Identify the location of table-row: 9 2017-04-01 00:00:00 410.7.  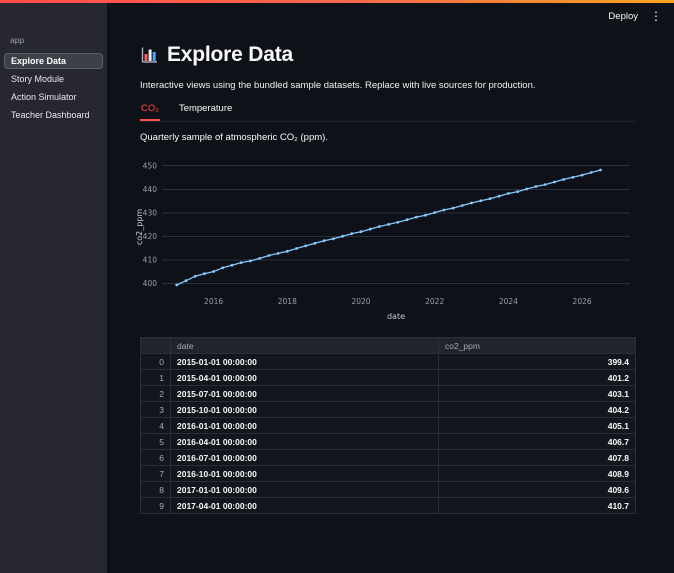
(388, 505).